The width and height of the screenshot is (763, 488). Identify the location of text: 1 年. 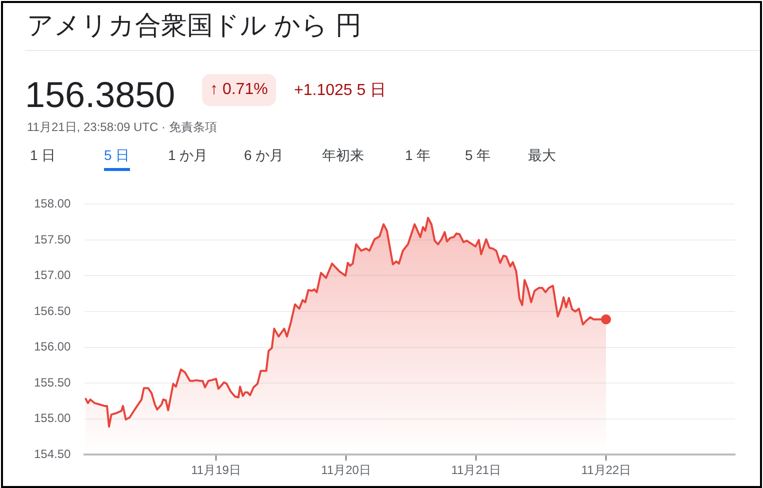
(418, 156).